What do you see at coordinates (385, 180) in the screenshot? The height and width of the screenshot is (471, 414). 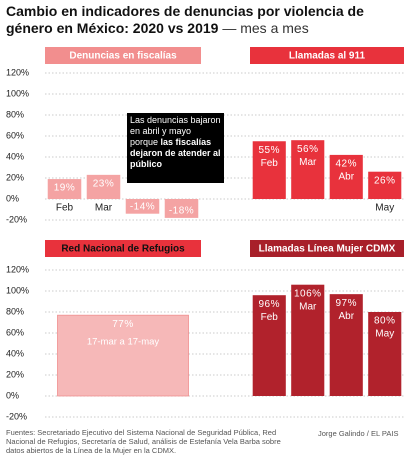 I see `value-label: 26%` at bounding box center [385, 180].